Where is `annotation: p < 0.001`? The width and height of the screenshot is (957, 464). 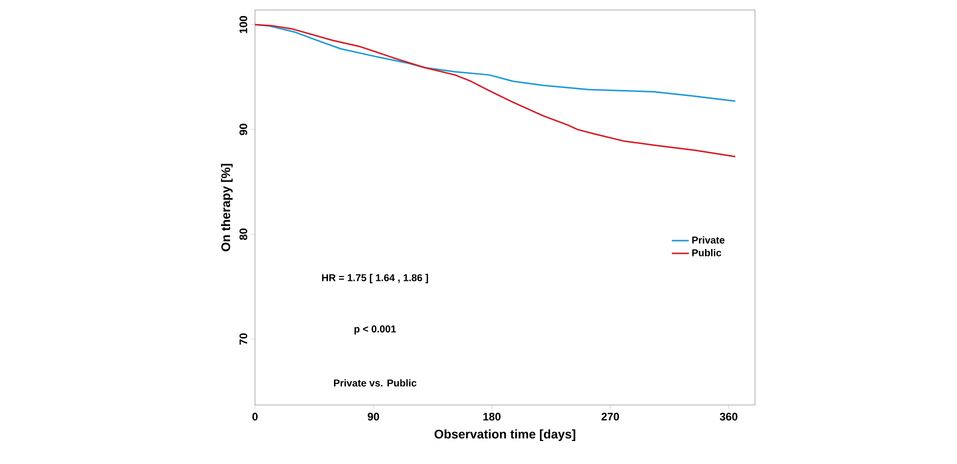
annotation: p < 0.001 is located at coordinates (375, 329).